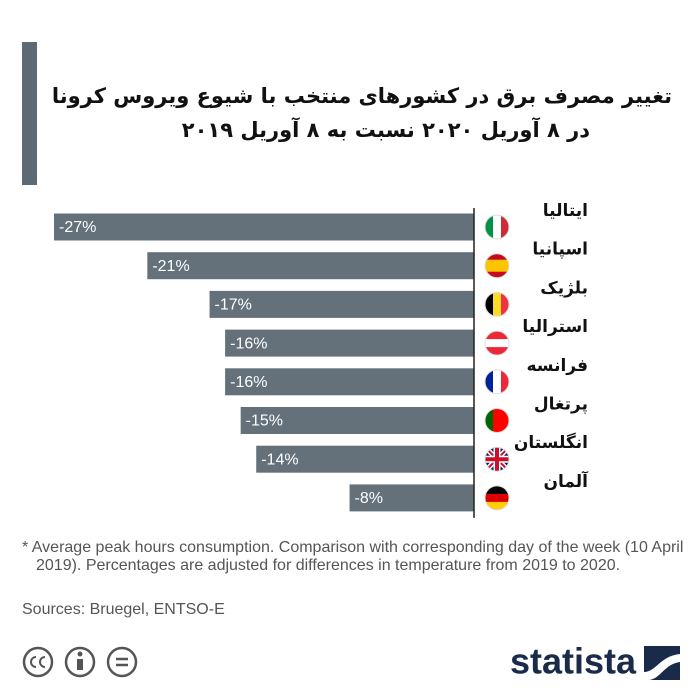 Image resolution: width=700 pixels, height=700 pixels. What do you see at coordinates (573, 661) in the screenshot?
I see `brand-logo: statista` at bounding box center [573, 661].